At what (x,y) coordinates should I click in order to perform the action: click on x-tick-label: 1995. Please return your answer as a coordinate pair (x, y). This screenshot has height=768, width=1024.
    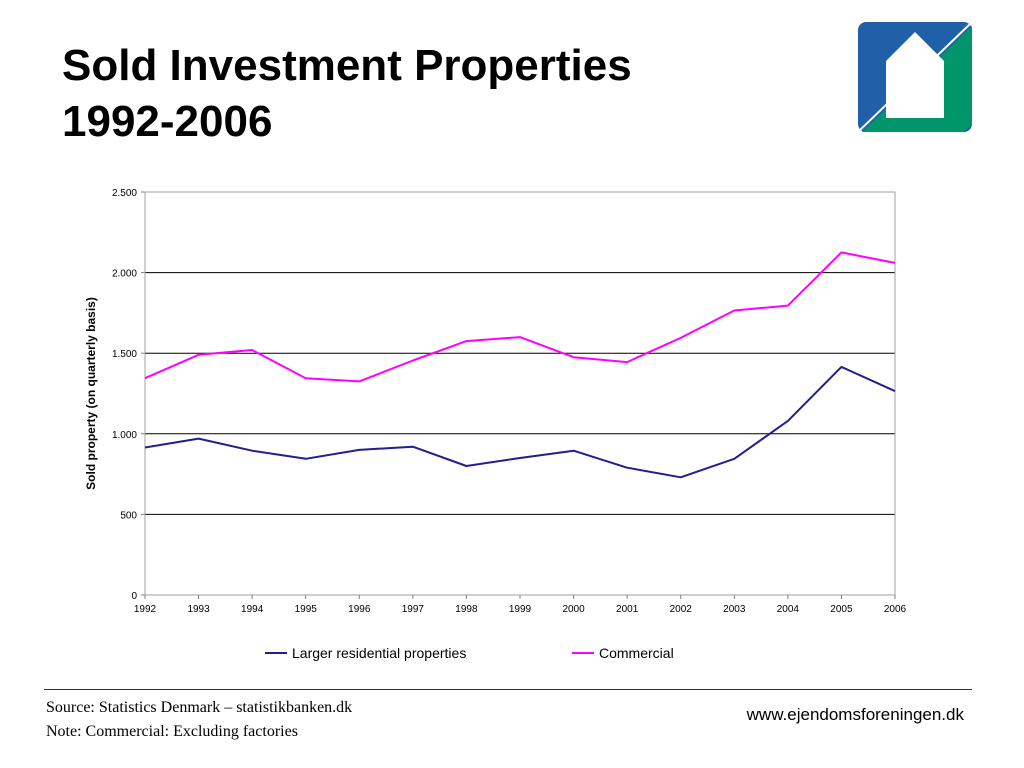
    Looking at the image, I should click on (306, 609).